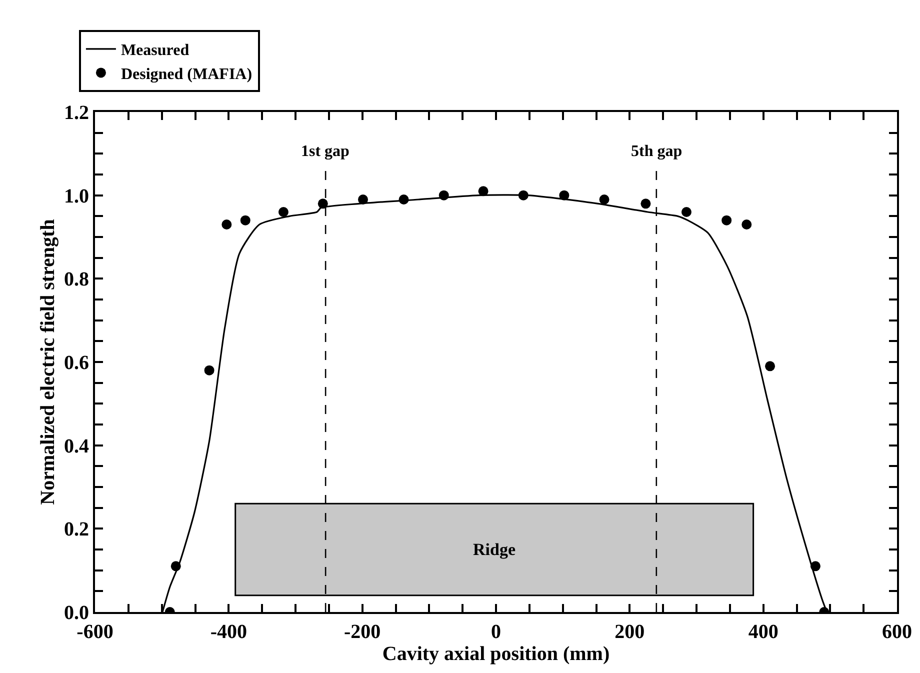 The width and height of the screenshot is (920, 673). Describe the element at coordinates (76, 529) in the screenshot. I see `y-tick-label: 0.2` at that location.